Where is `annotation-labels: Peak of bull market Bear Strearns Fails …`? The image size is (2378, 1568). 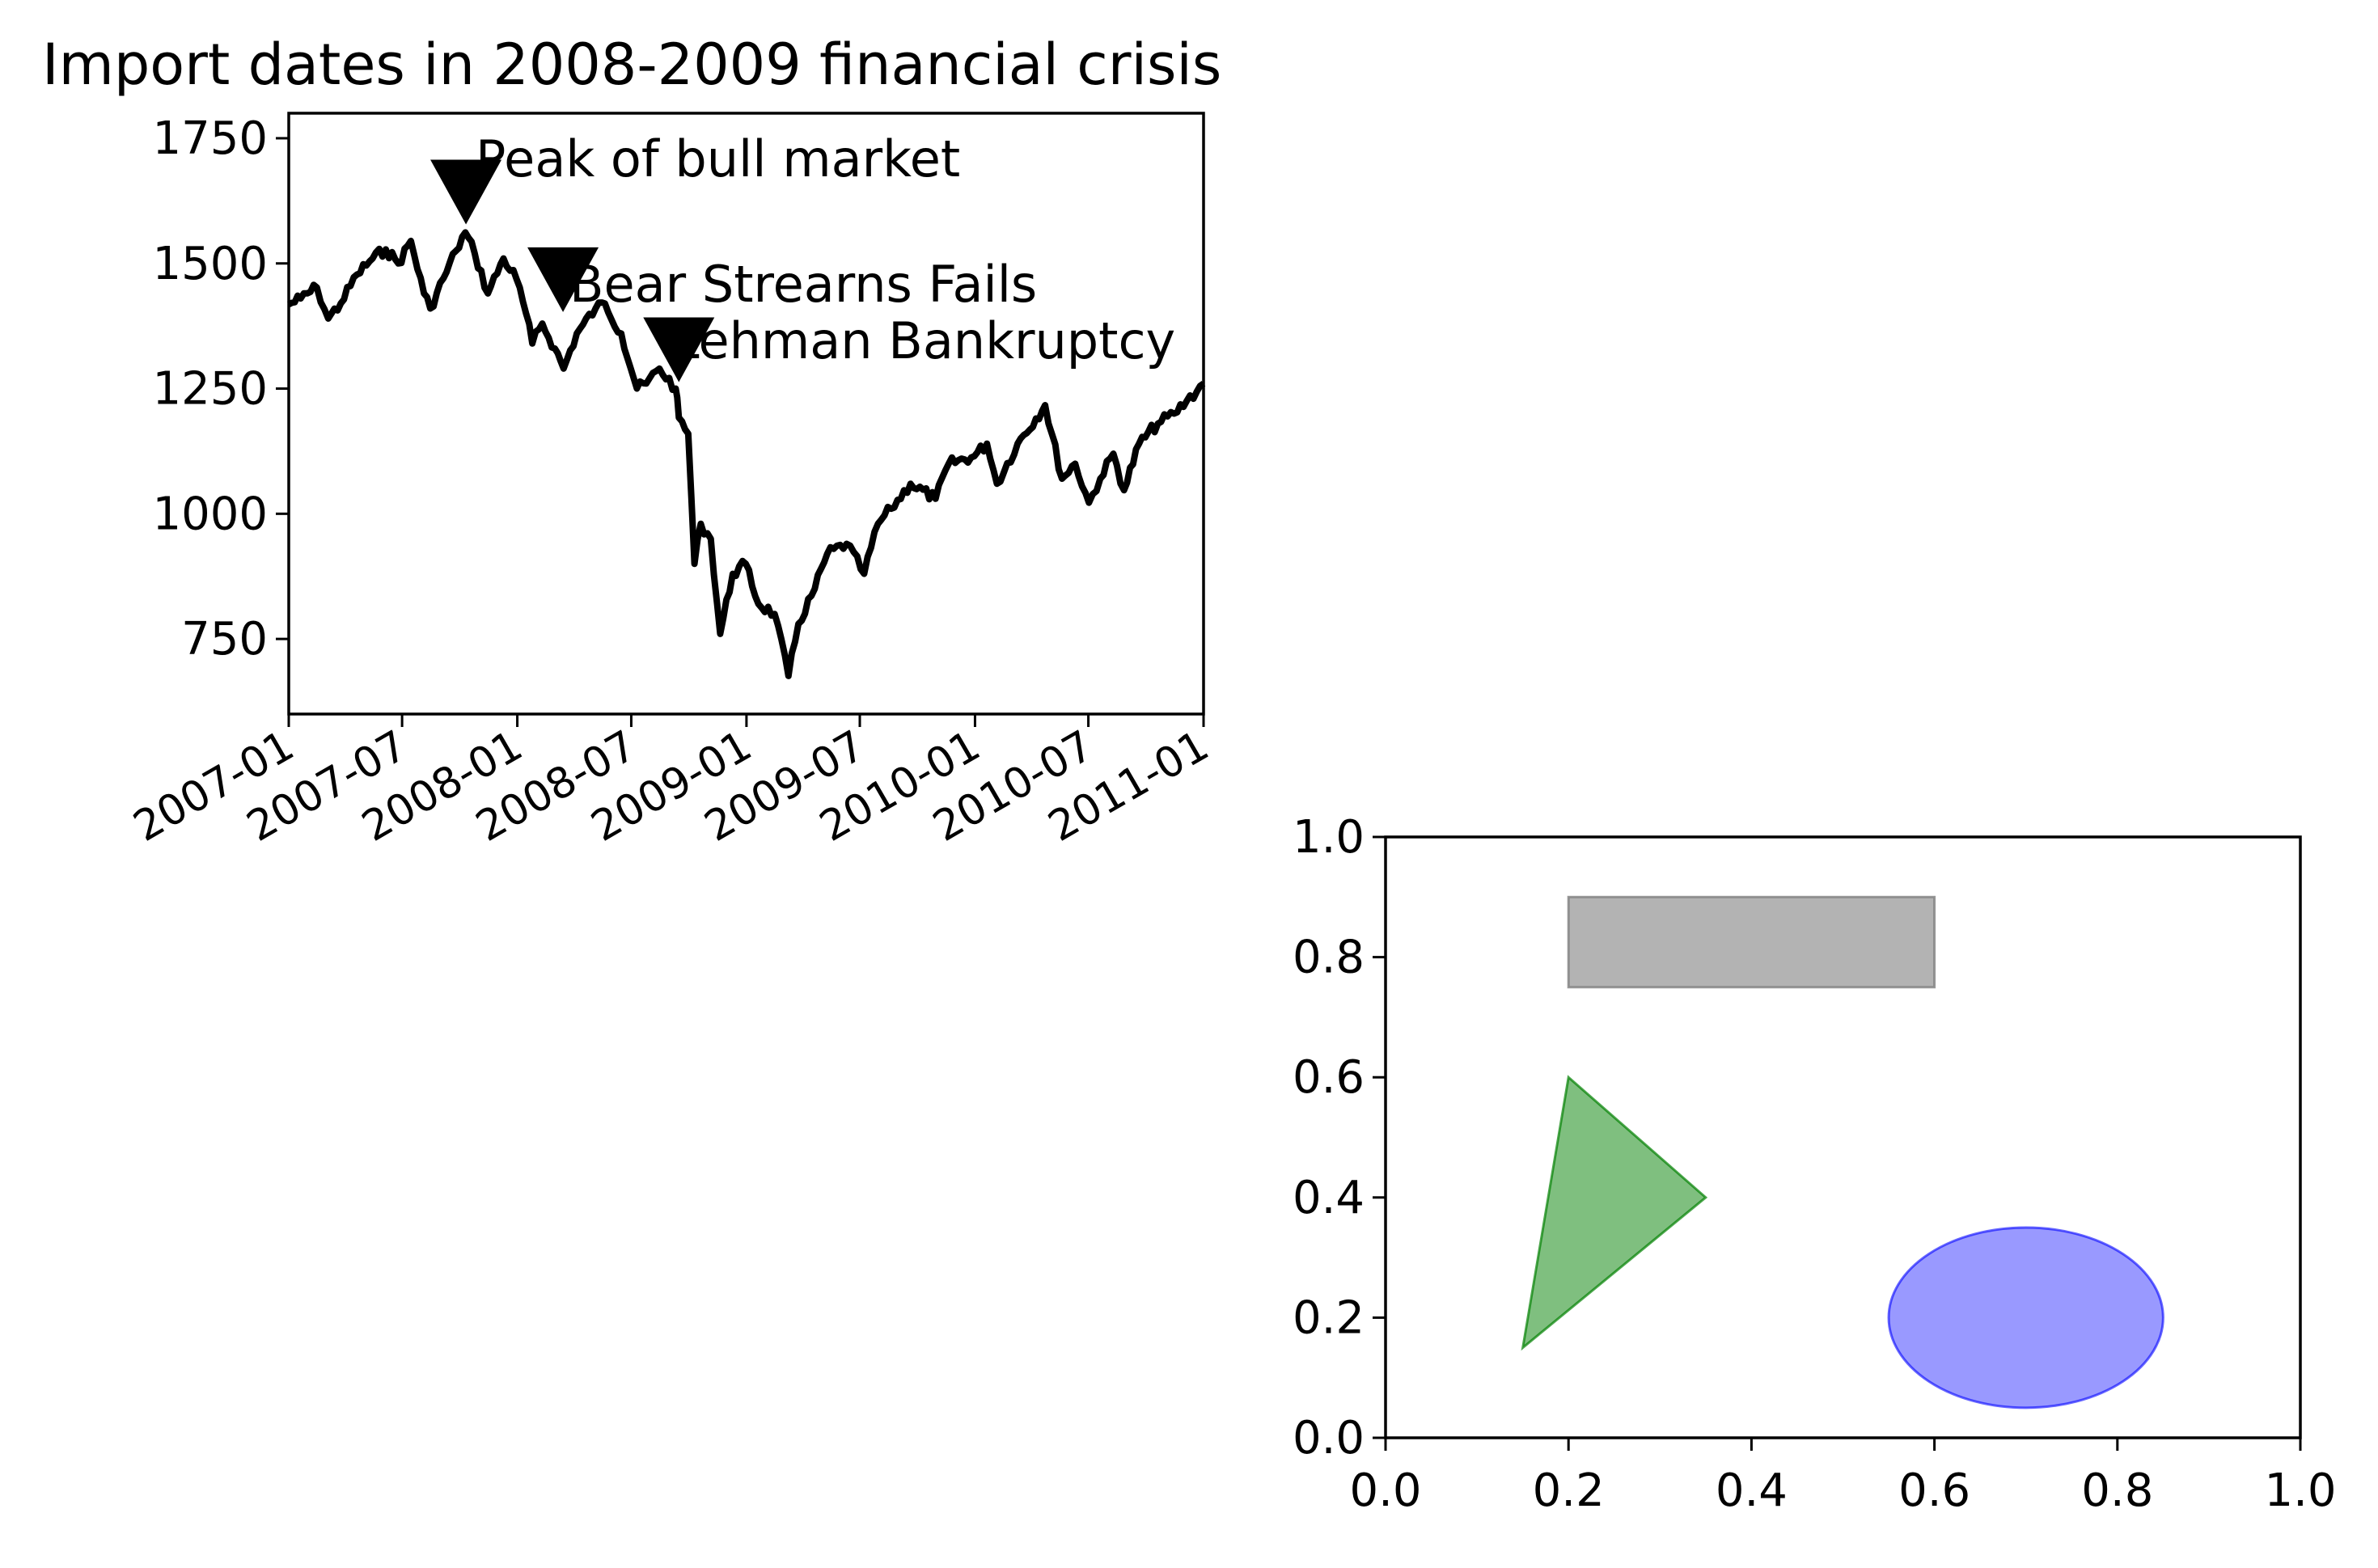
annotation-labels: Peak of bull market Bear Strearns Fails … is located at coordinates (825, 249).